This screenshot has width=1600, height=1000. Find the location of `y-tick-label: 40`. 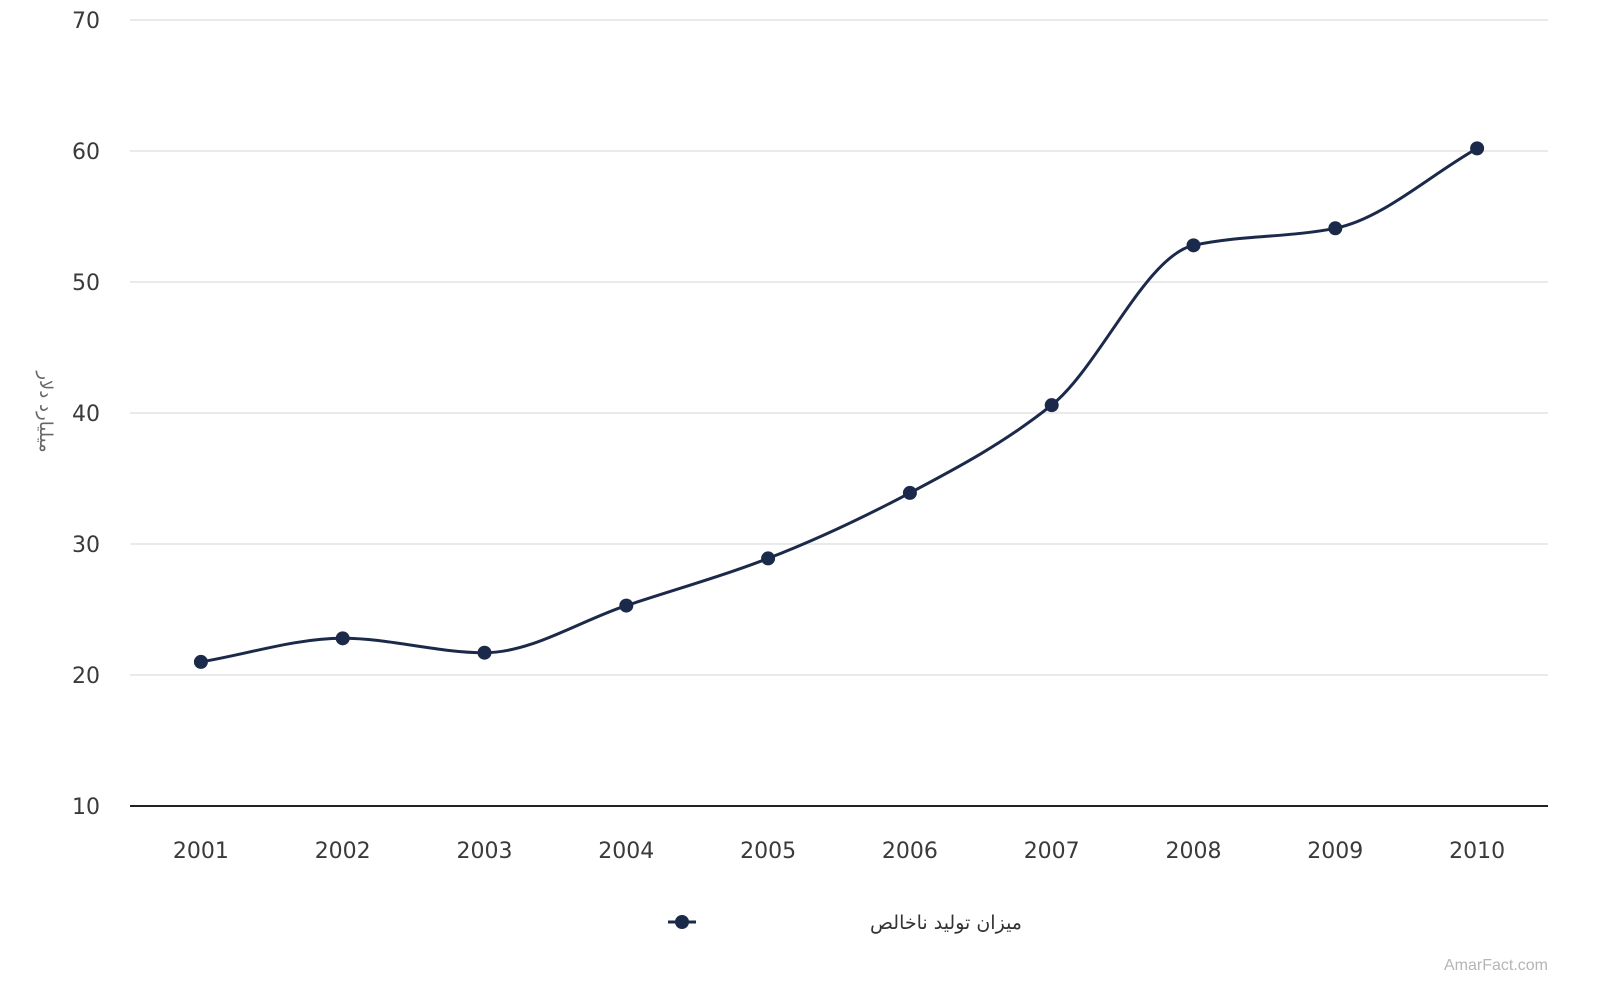

y-tick-label: 40 is located at coordinates (86, 414).